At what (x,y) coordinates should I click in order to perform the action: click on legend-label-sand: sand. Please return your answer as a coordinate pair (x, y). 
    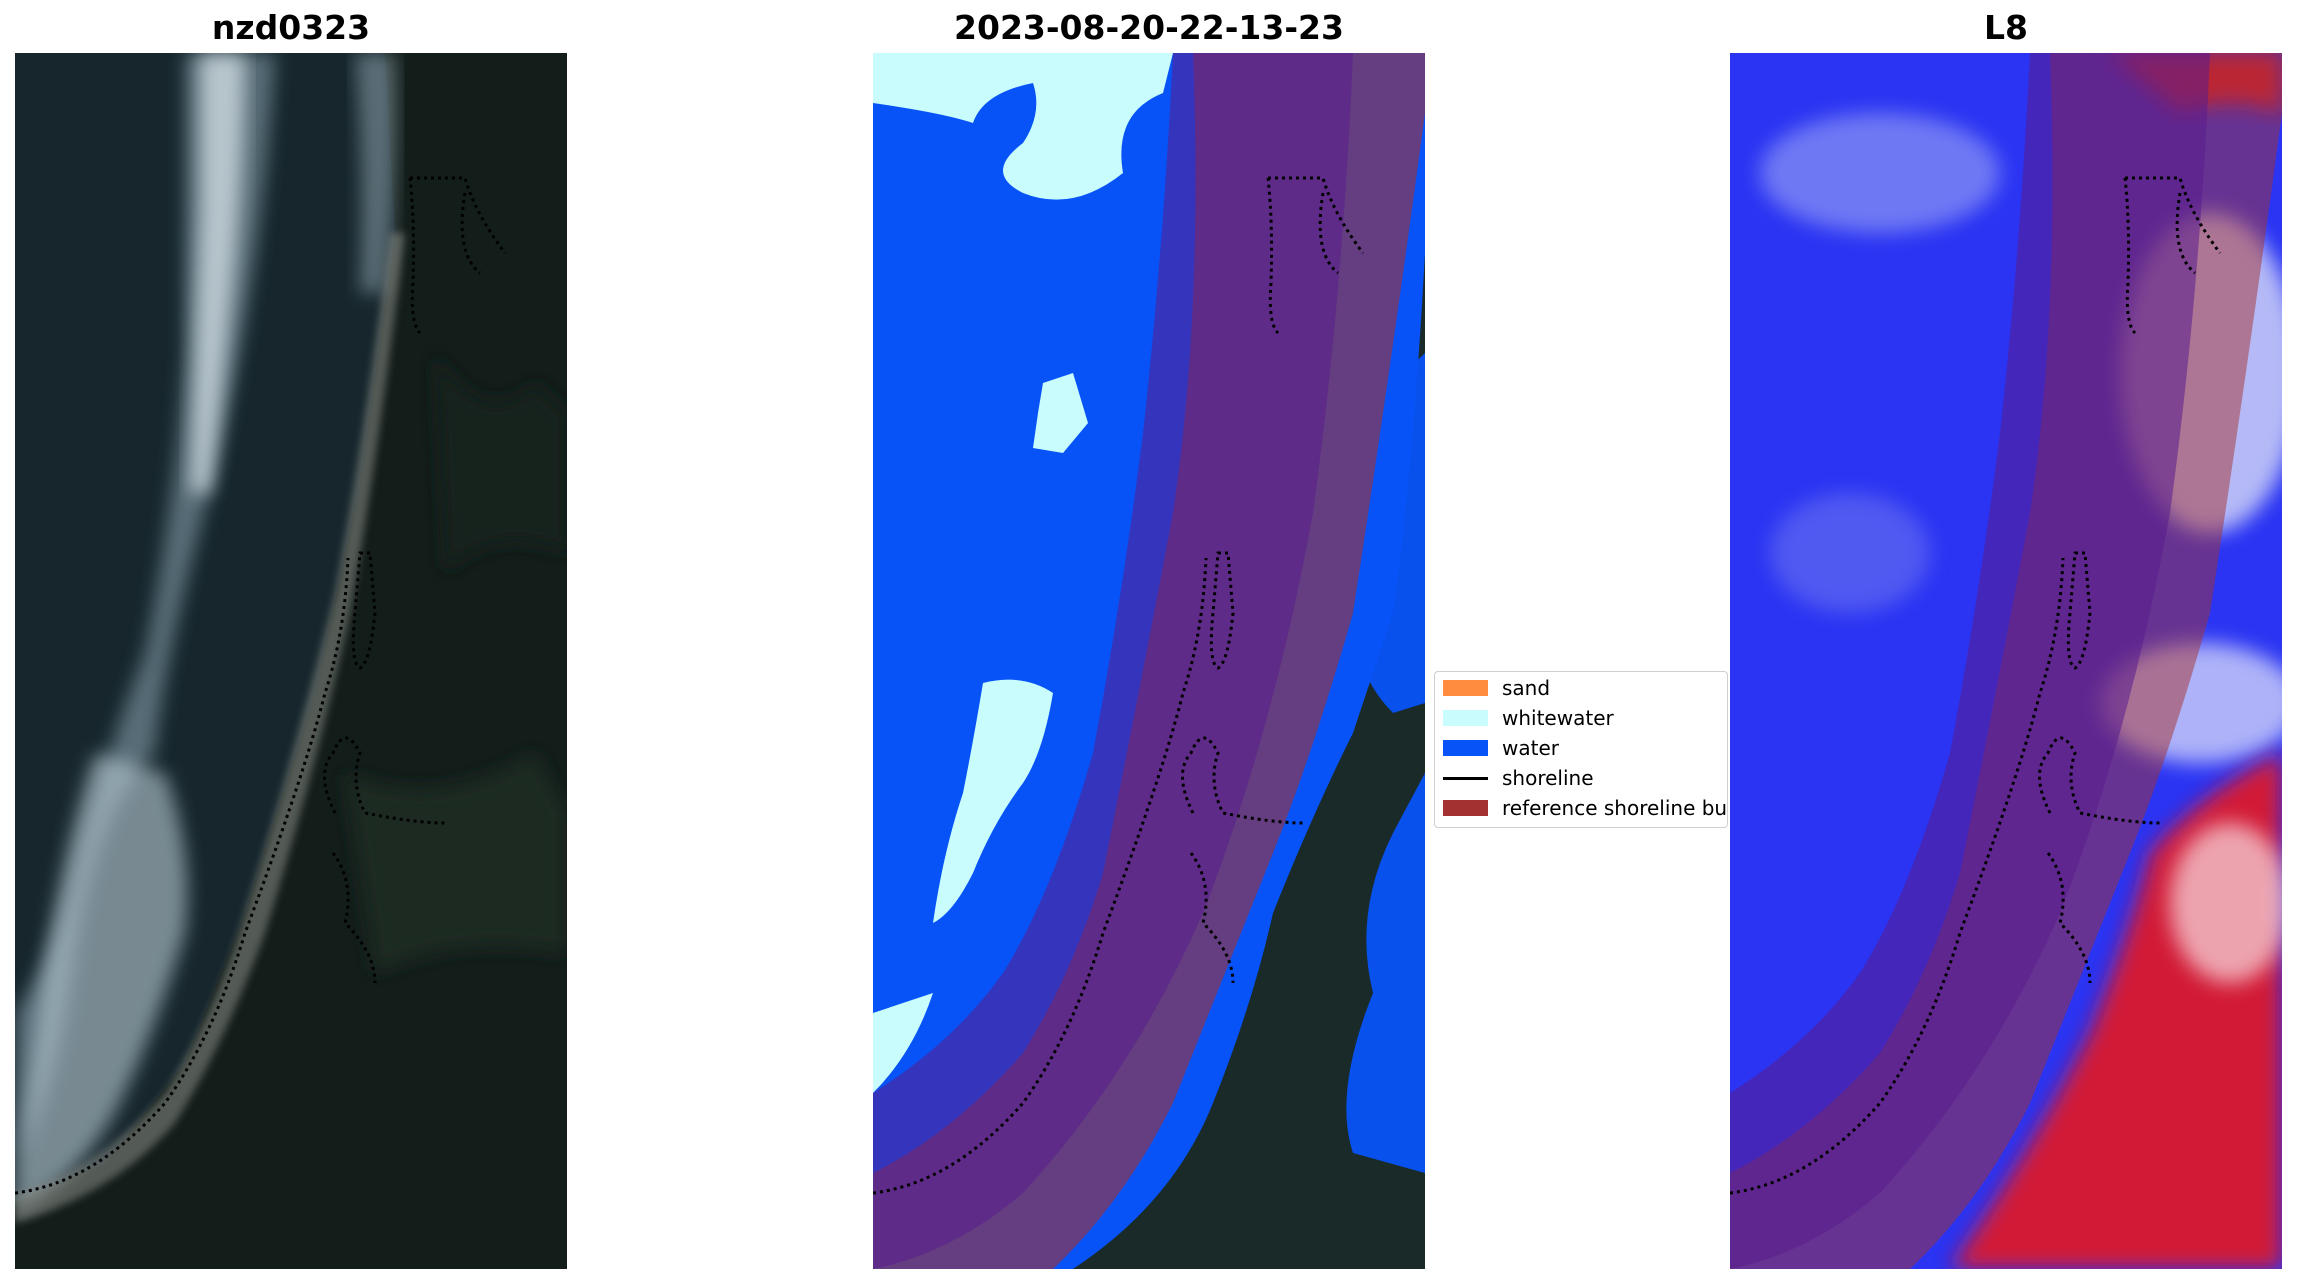
    Looking at the image, I should click on (1526, 688).